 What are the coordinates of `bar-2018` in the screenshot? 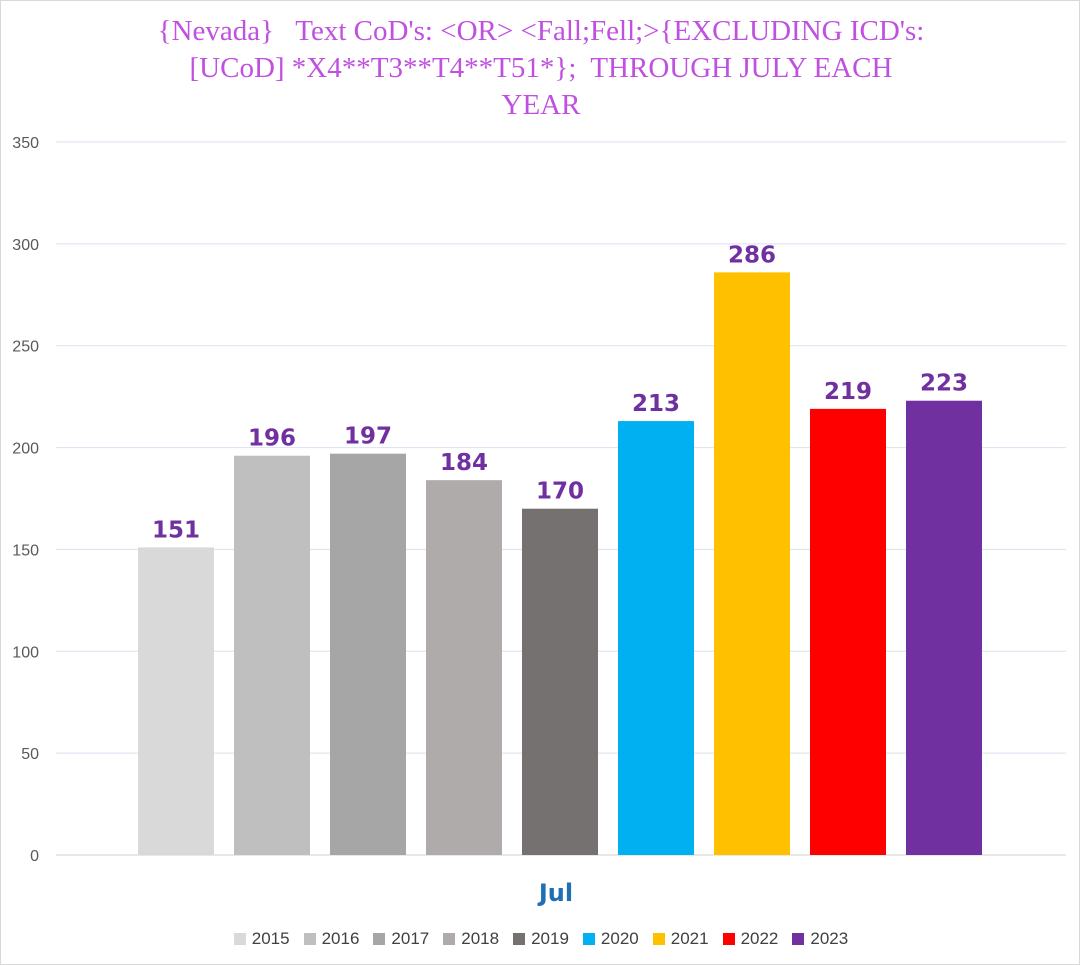 It's located at (464, 667).